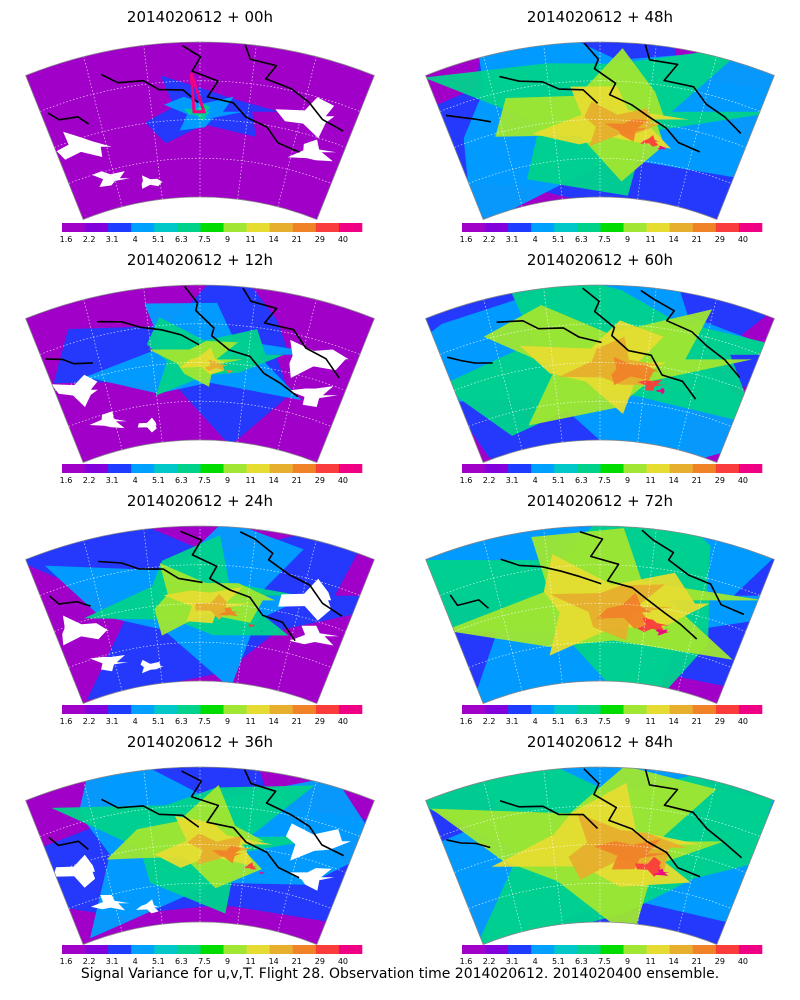 This screenshot has height=1000, width=800. Describe the element at coordinates (211, 715) in the screenshot. I see `colorbar: 1.6 2.2 3.1 4 5.1 6.3 7.5 9 11 14 21 29 40` at that location.